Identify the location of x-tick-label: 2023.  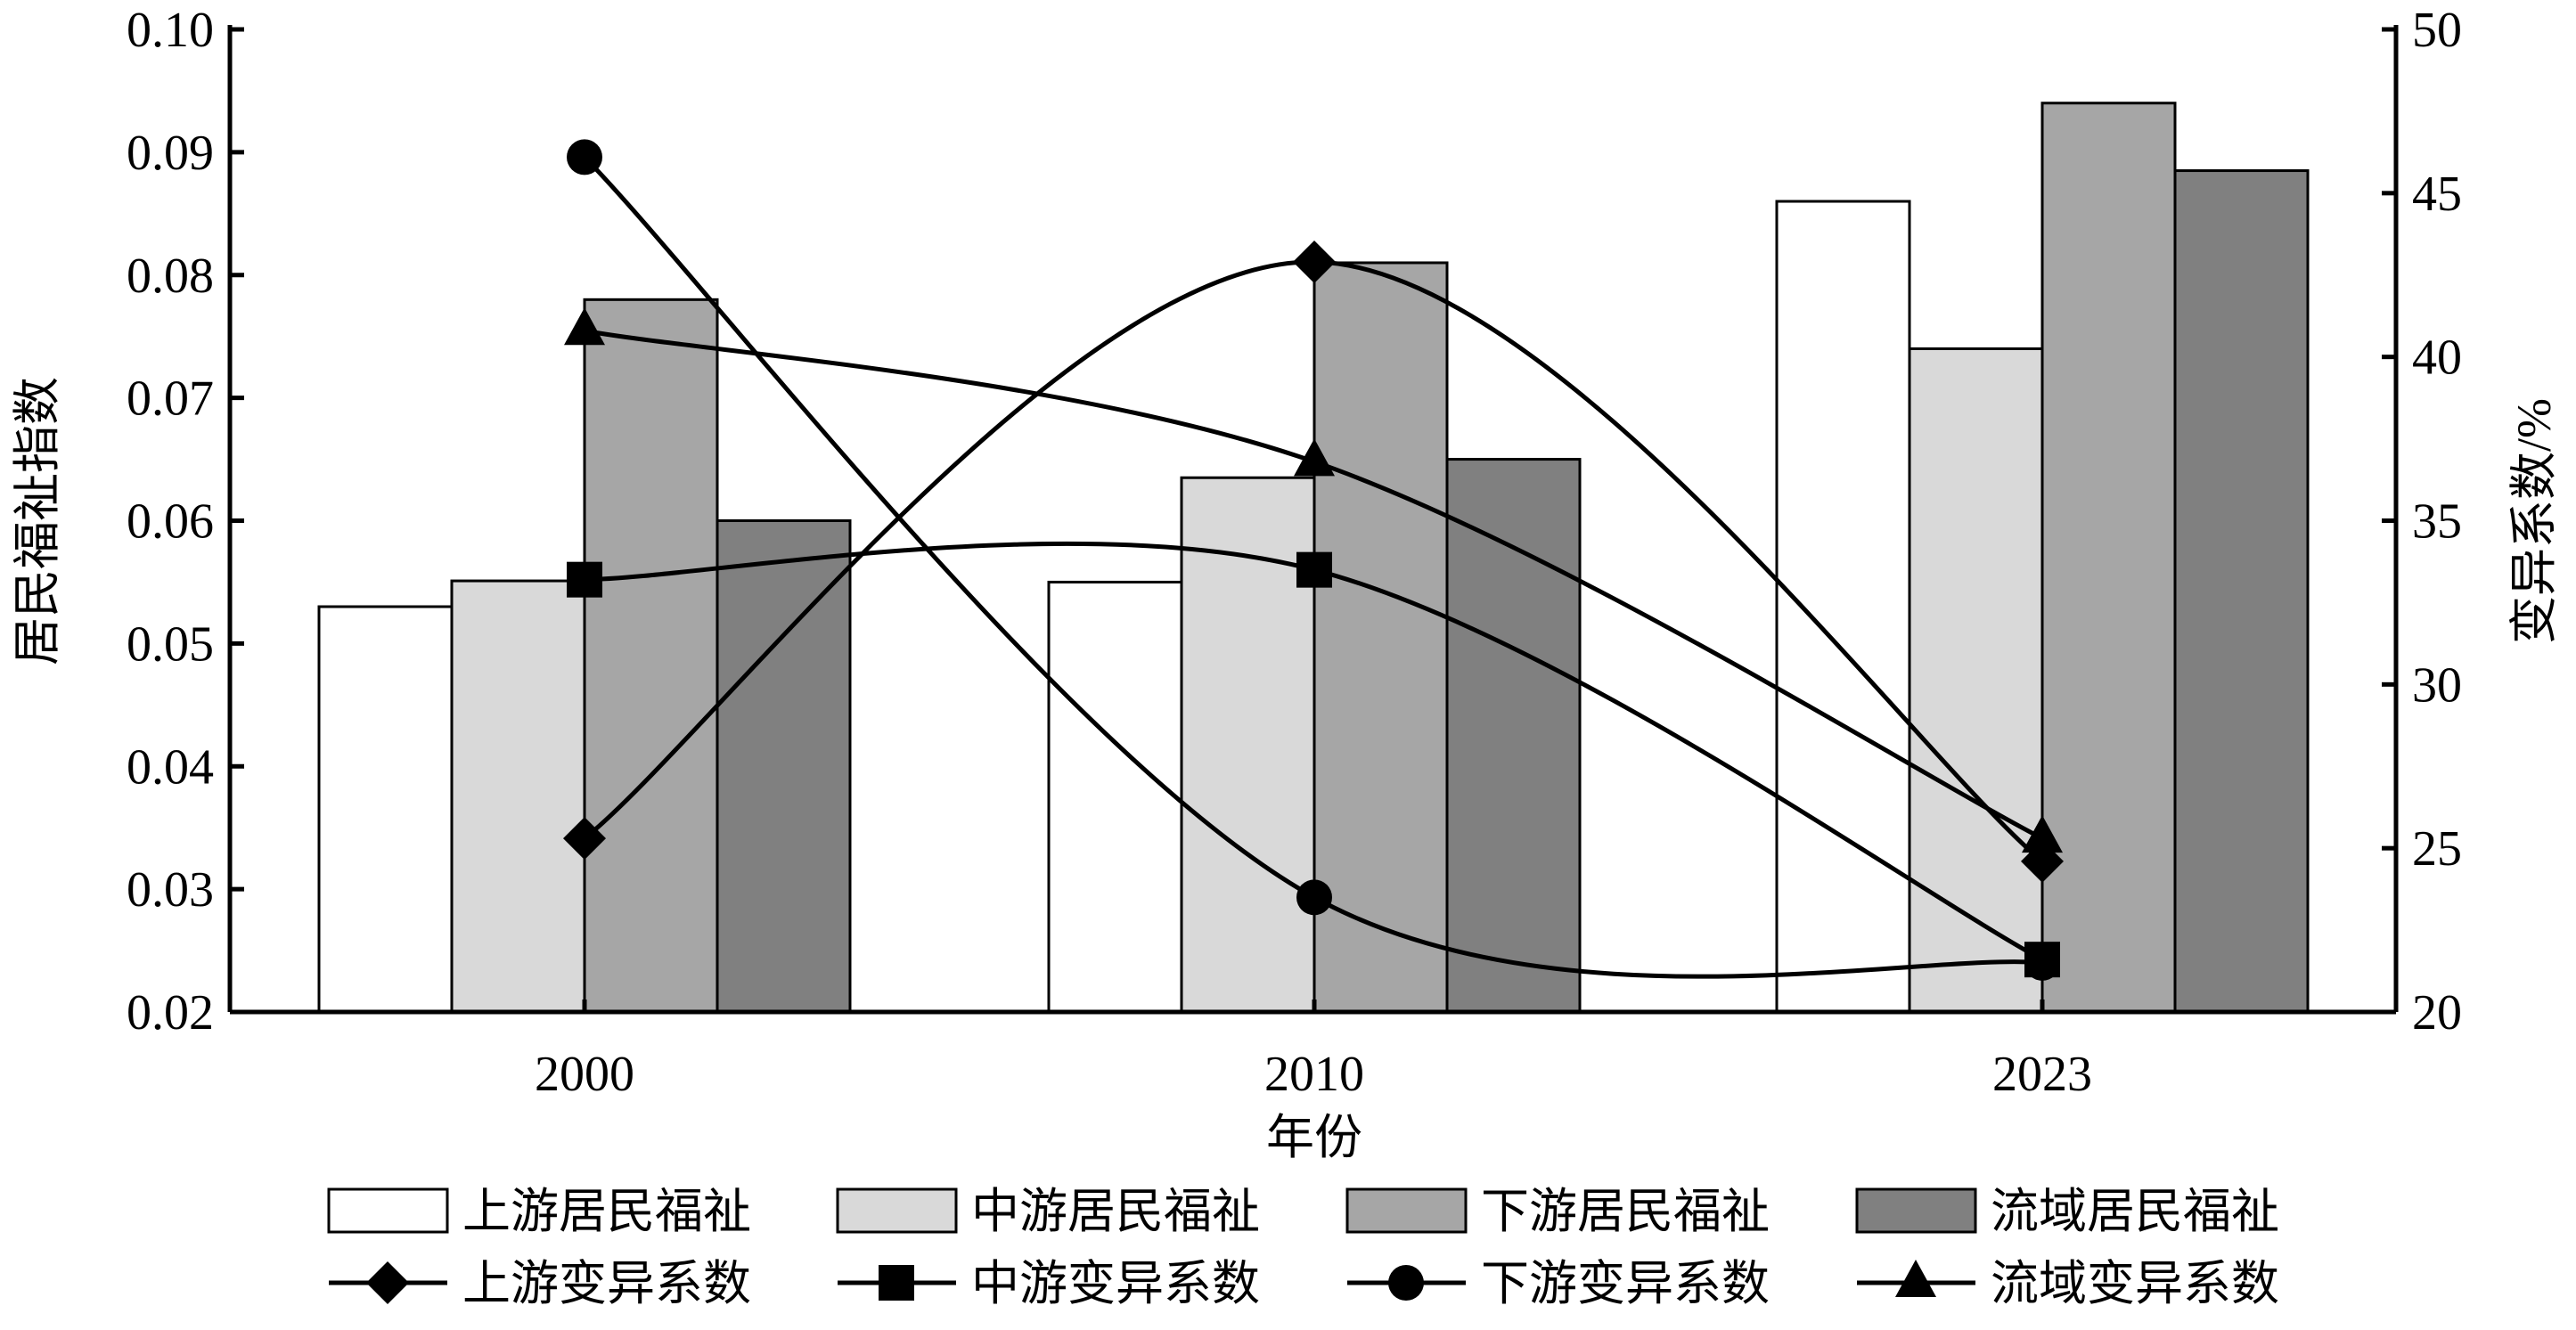
(2042, 1074).